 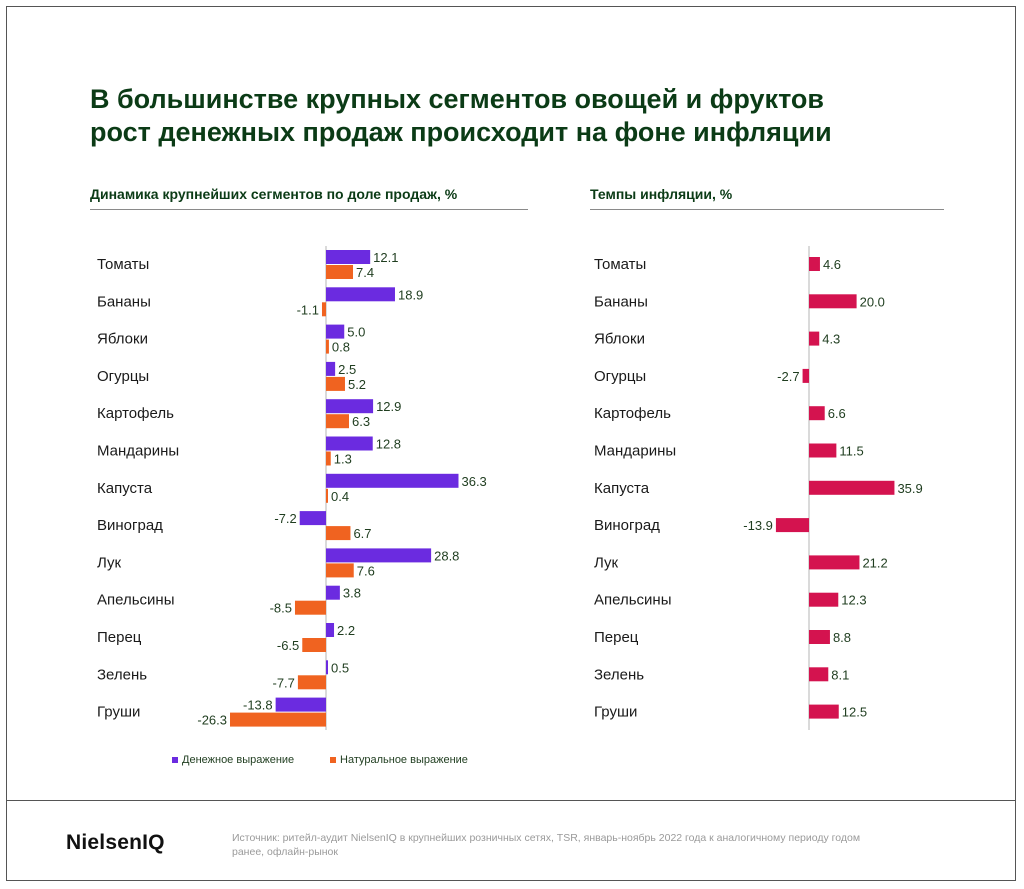 What do you see at coordinates (511, 800) in the screenshot?
I see `footer-divider` at bounding box center [511, 800].